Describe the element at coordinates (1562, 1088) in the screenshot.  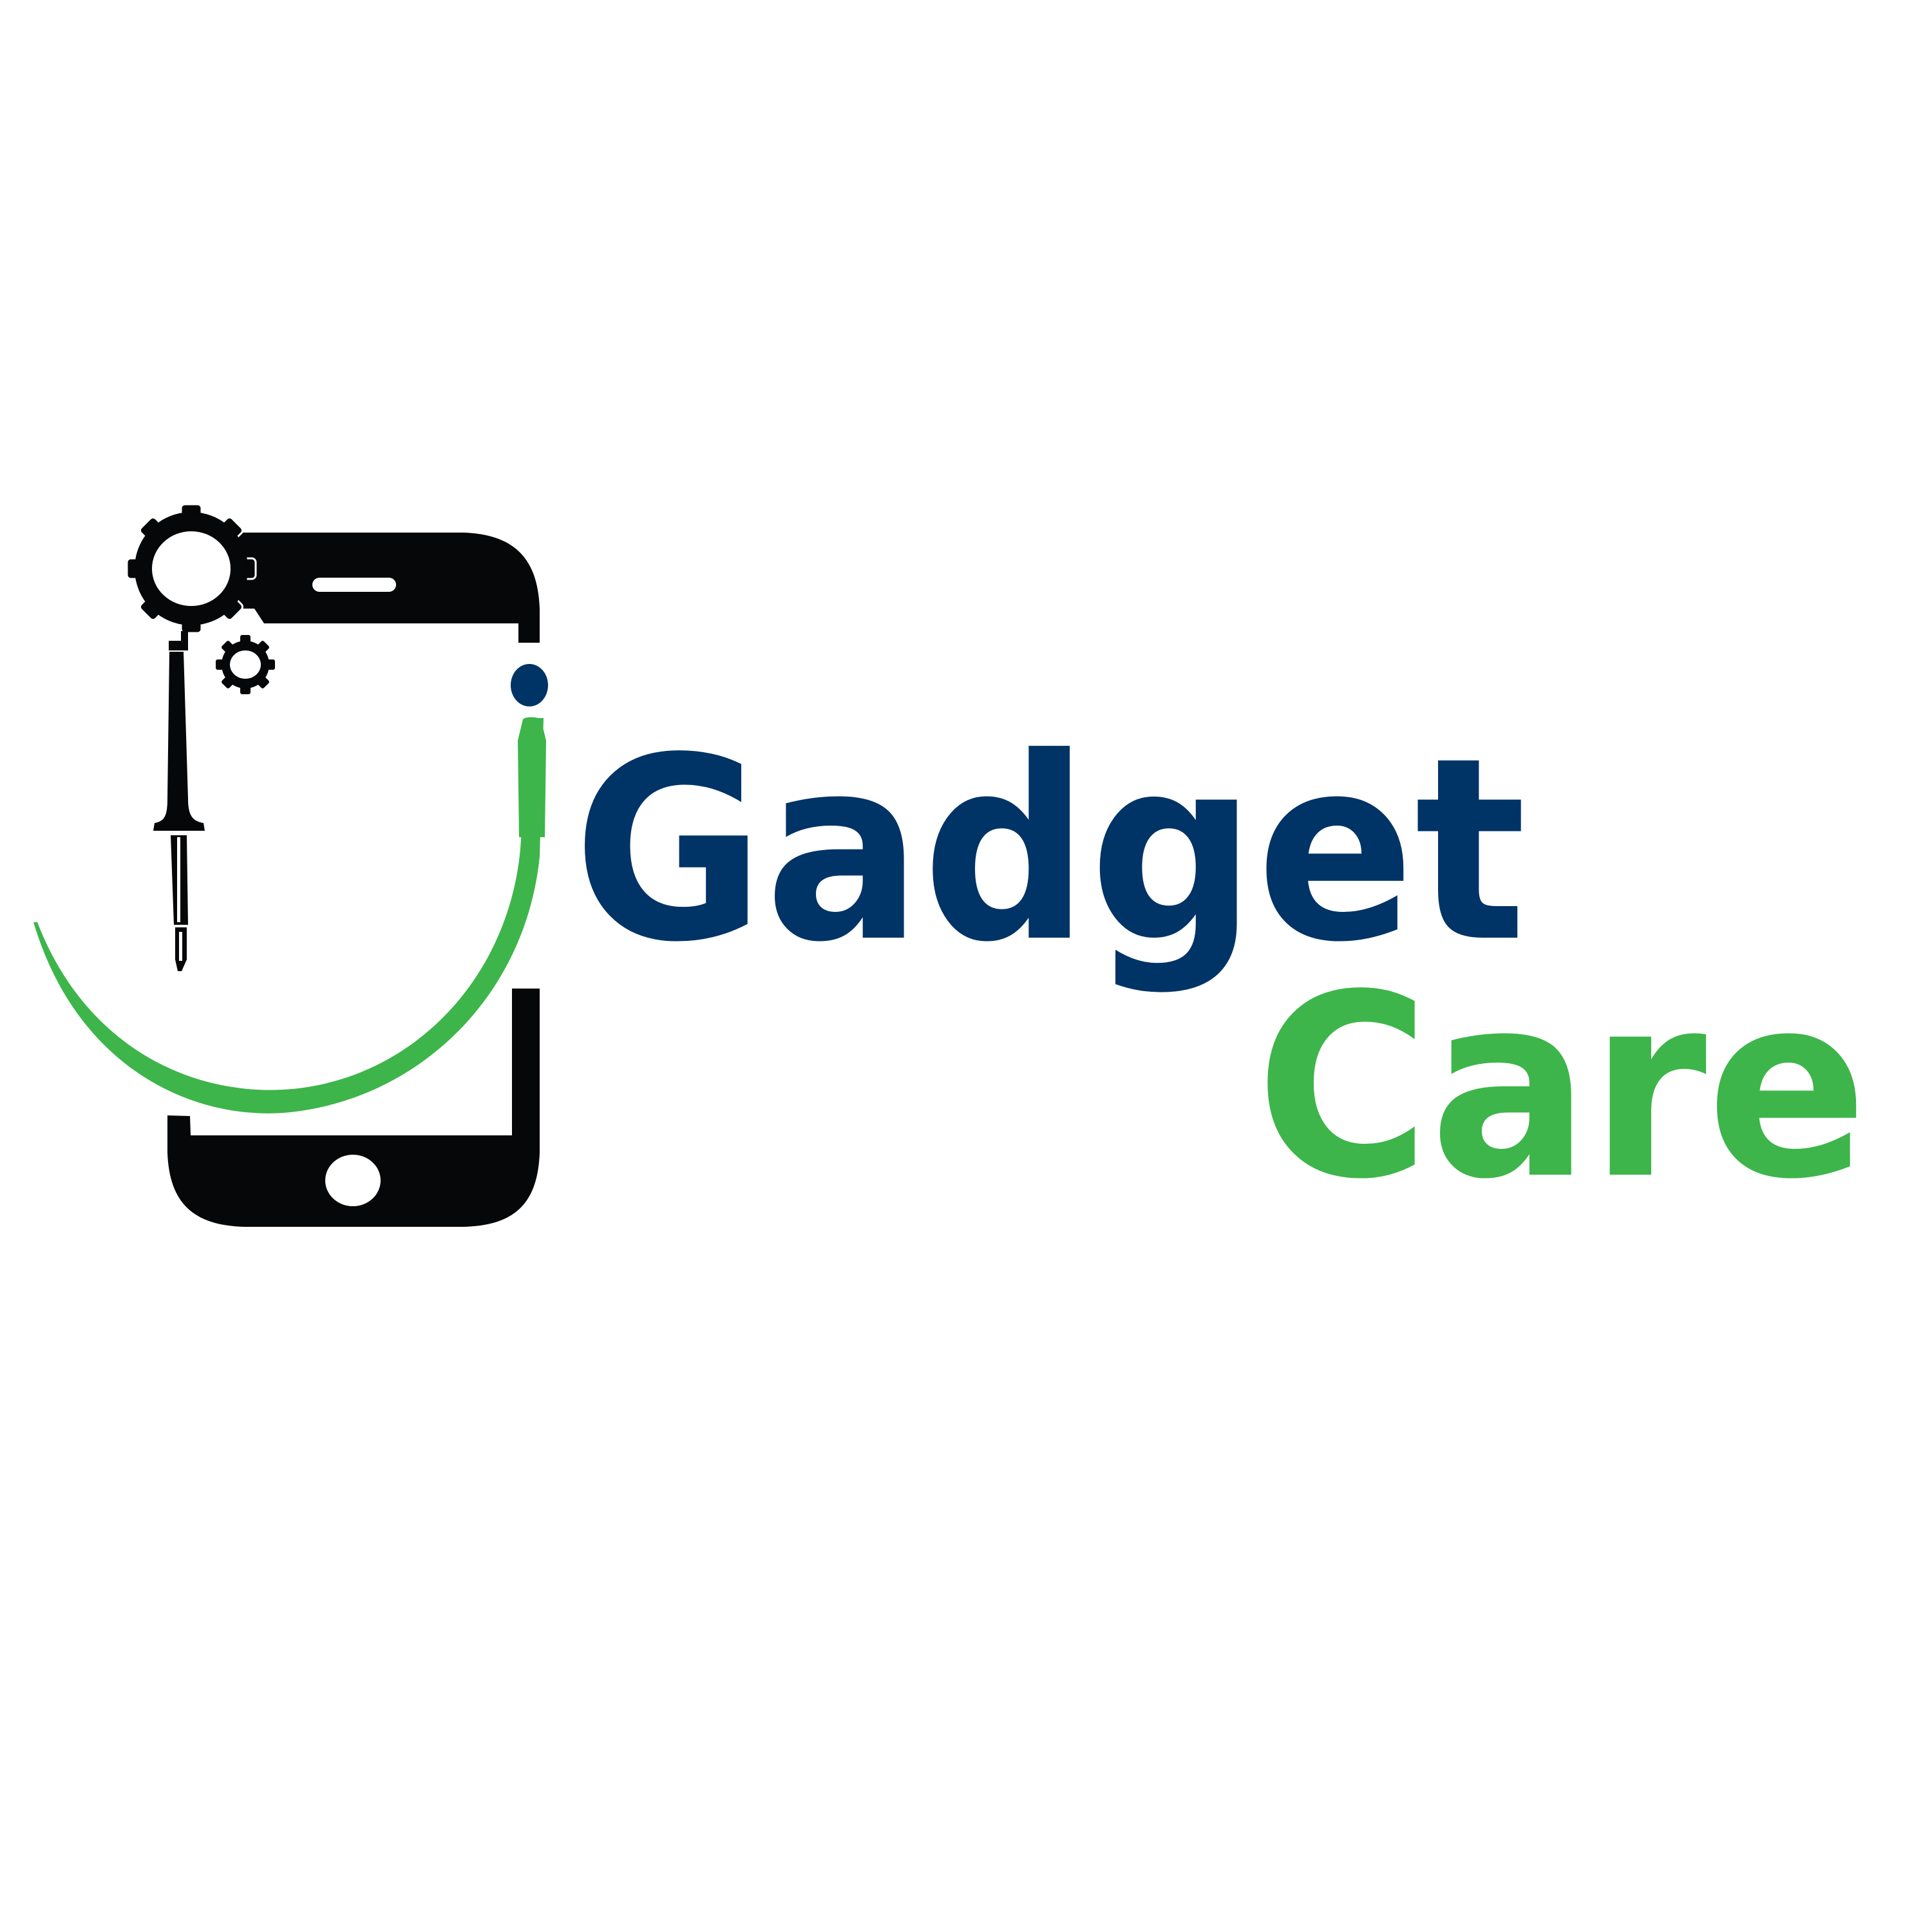
I see `wordmark-care: Care` at that location.